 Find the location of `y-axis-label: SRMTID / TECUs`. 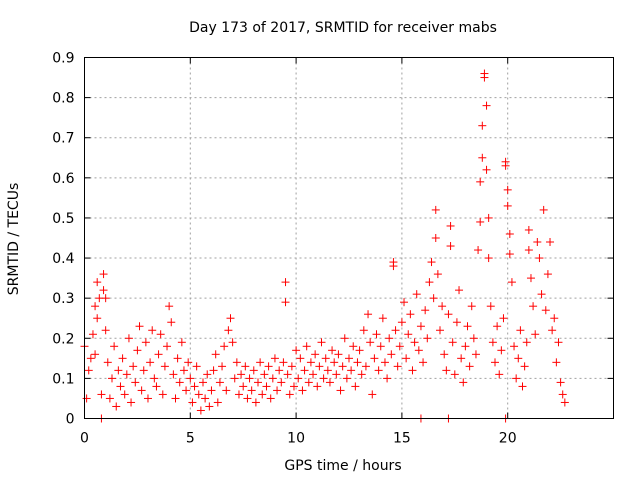

y-axis-label: SRMTID / TECUs is located at coordinates (14, 239).